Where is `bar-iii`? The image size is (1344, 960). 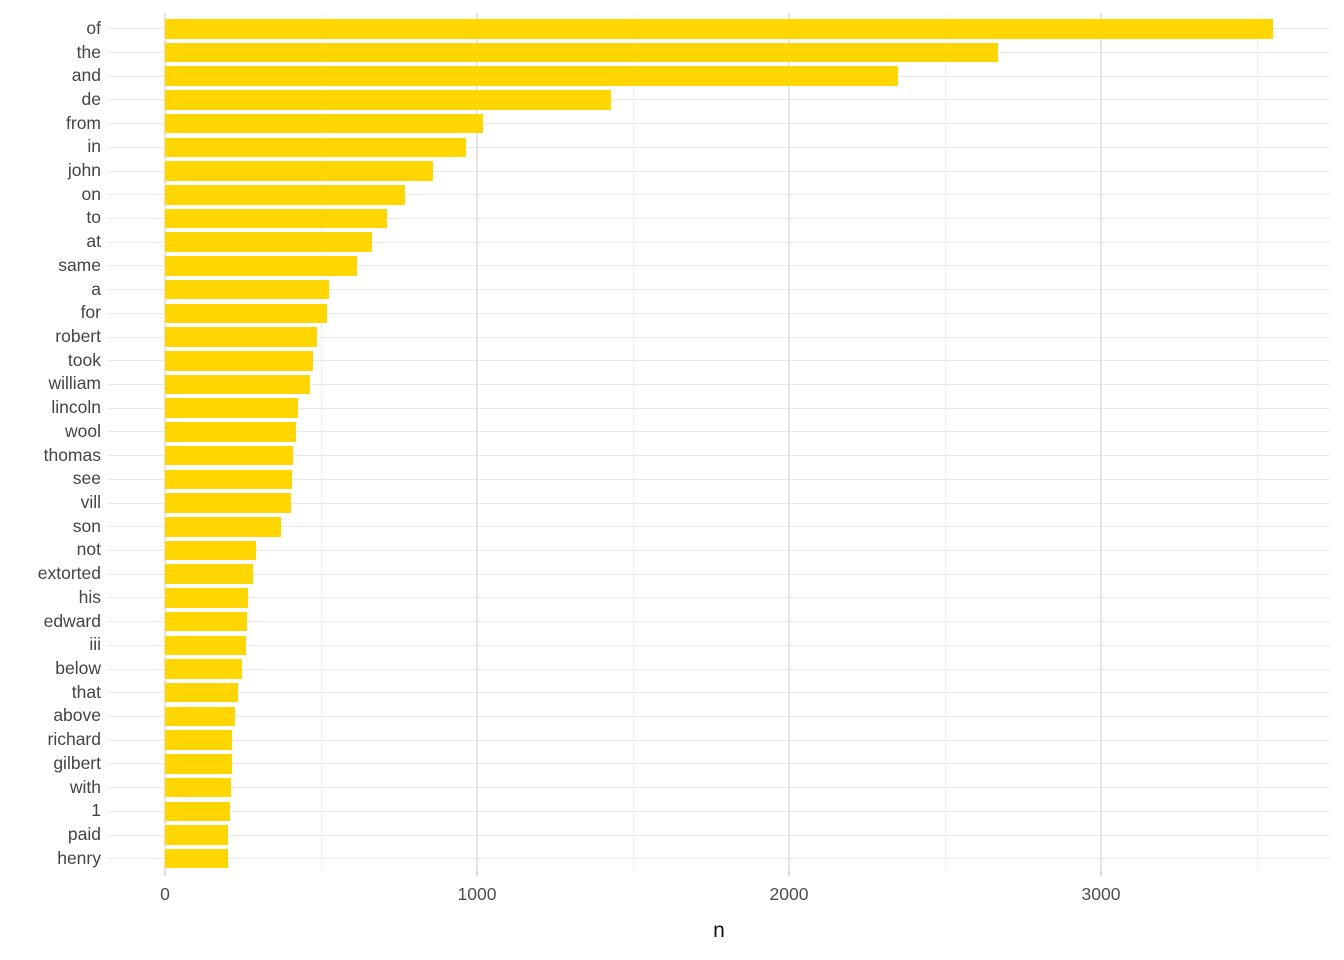 bar-iii is located at coordinates (206, 645).